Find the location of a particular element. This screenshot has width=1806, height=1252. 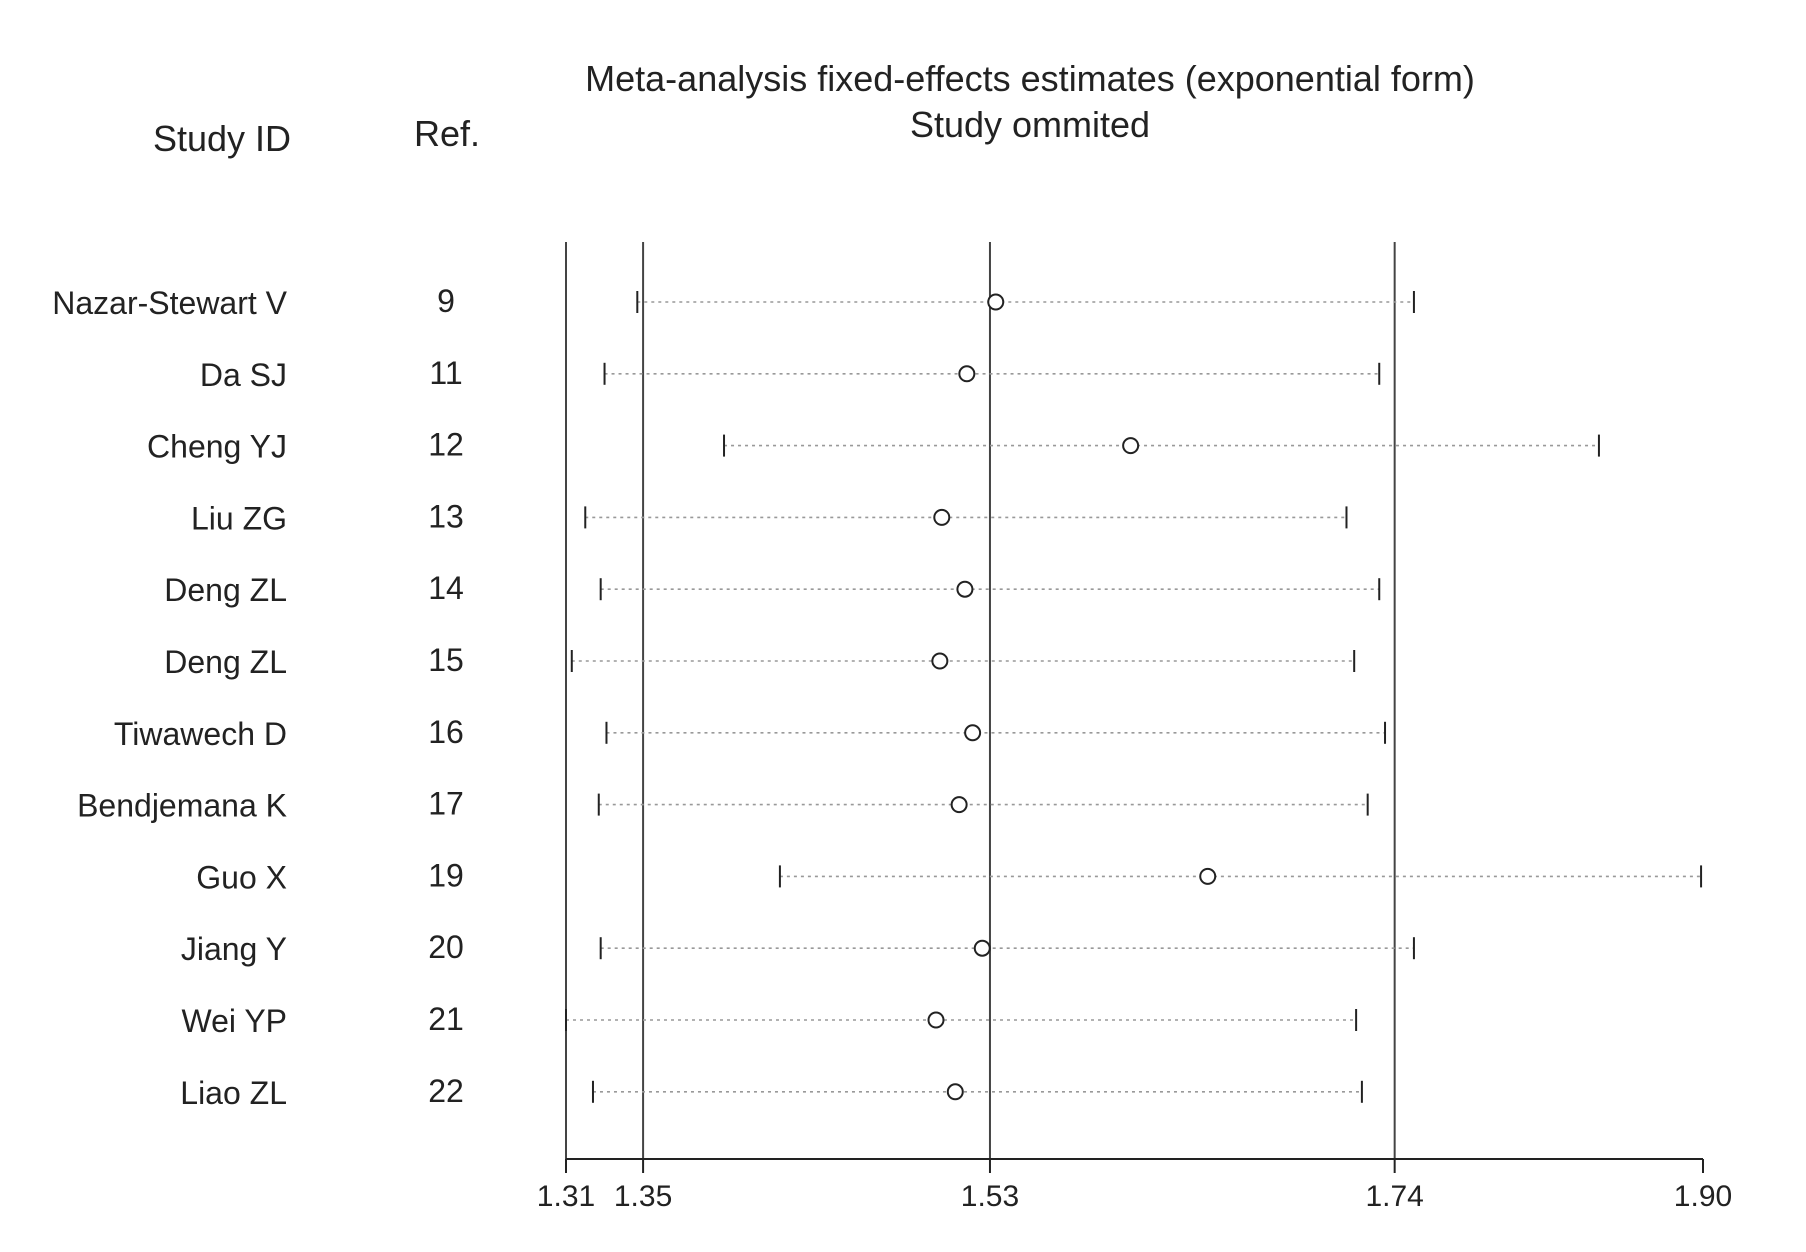

study-label-5: Deng ZL is located at coordinates (225, 662).